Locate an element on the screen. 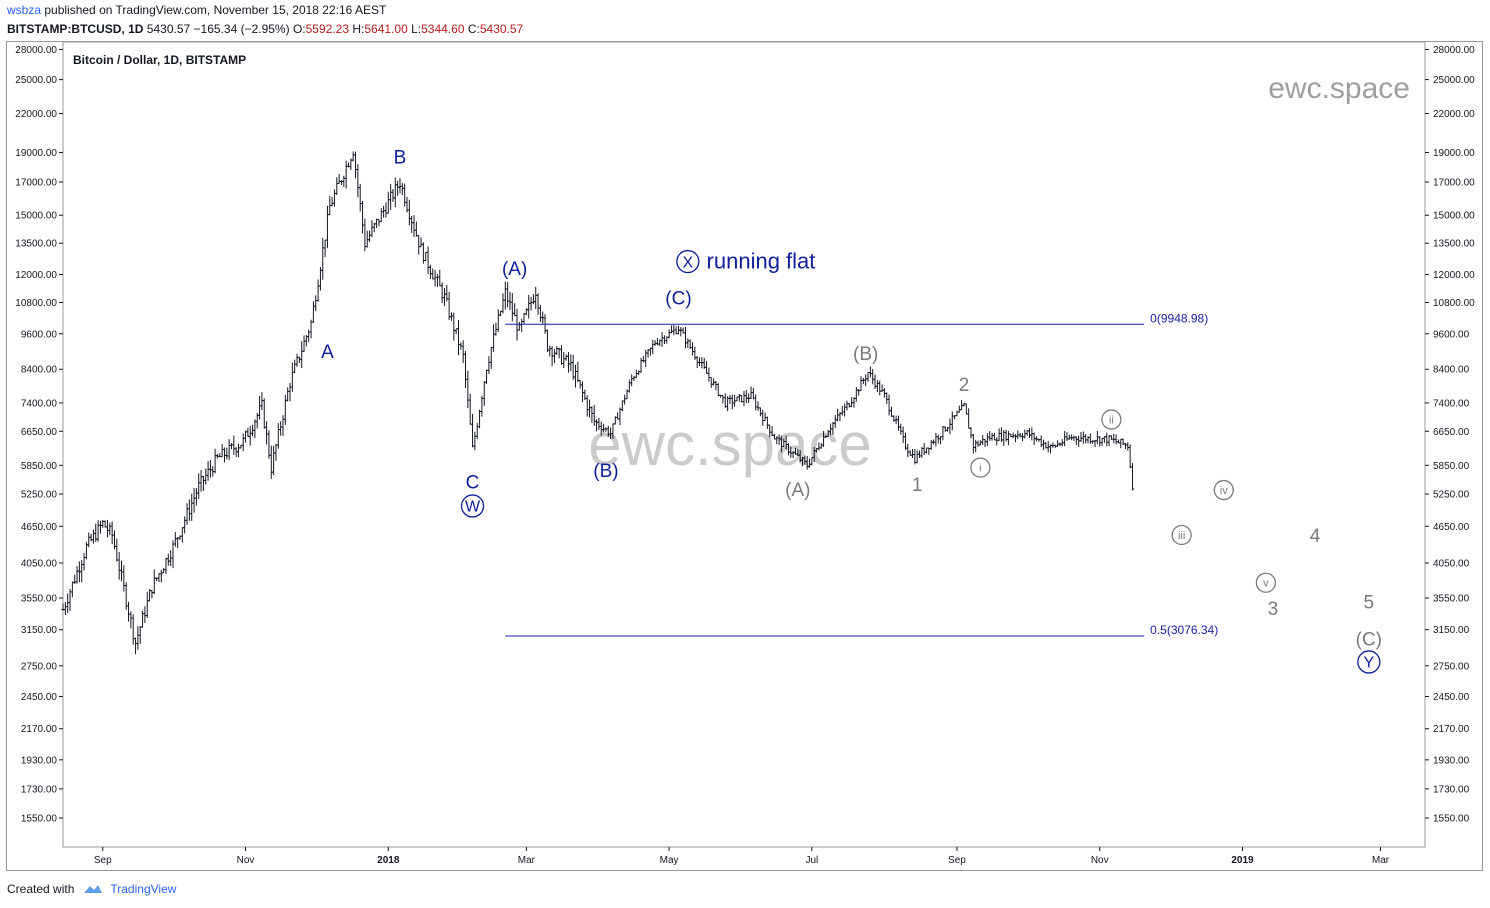  wave-label: C is located at coordinates (473, 483).